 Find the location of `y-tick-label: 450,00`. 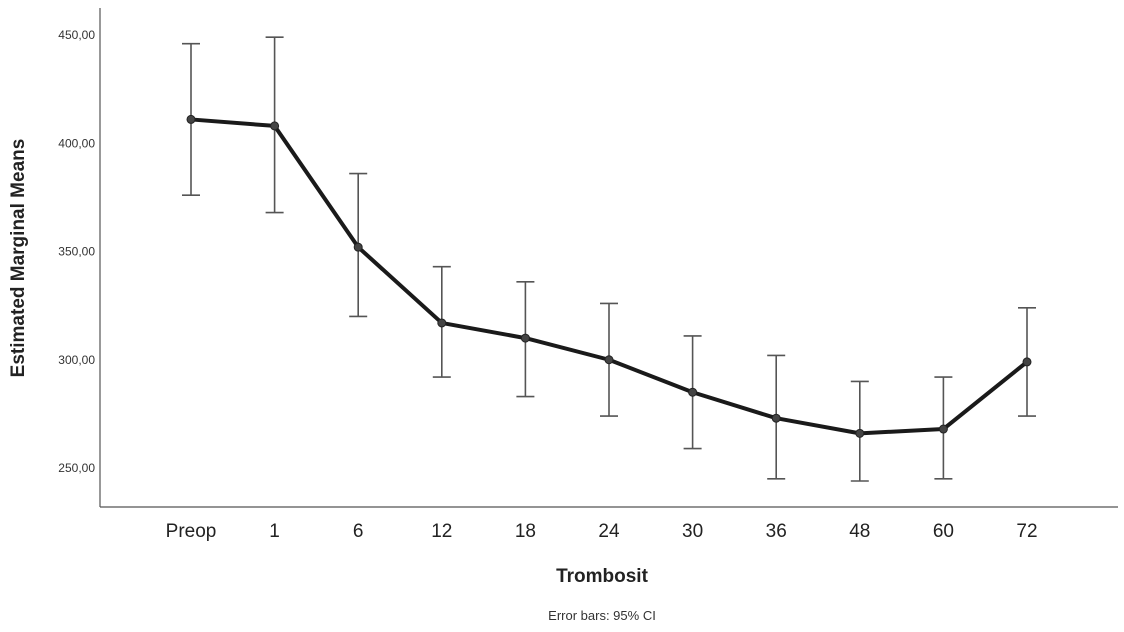

y-tick-label: 450,00 is located at coordinates (76, 35).